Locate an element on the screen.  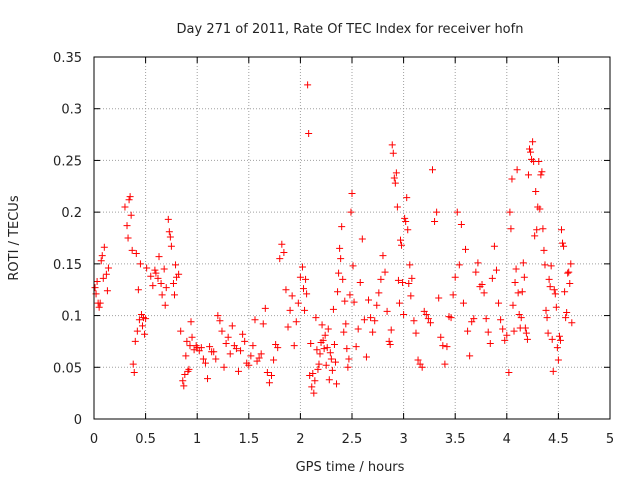
x-axis-label: GPS time / hours is located at coordinates (350, 467).